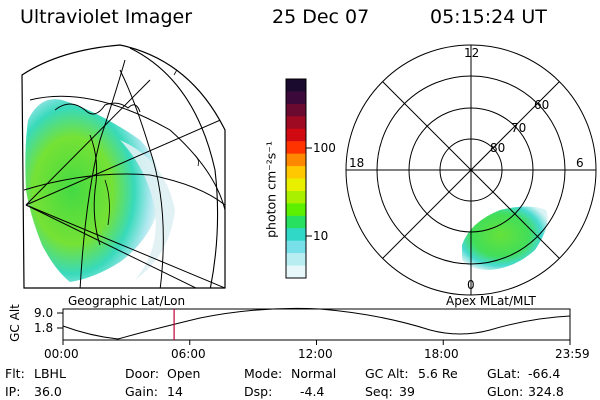  What do you see at coordinates (324, 148) in the screenshot?
I see `colorbar-tick-100: 100` at bounding box center [324, 148].